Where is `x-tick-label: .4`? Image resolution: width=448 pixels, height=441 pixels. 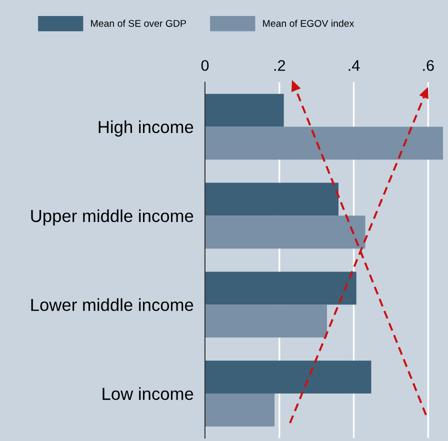 x-tick-label: .4 is located at coordinates (354, 65).